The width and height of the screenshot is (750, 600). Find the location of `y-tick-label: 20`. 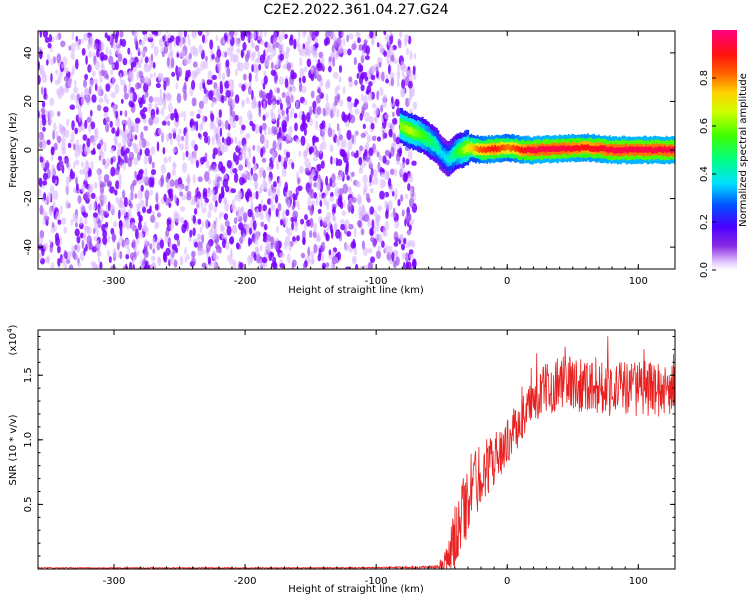

y-tick-label: 20 is located at coordinates (28, 101).